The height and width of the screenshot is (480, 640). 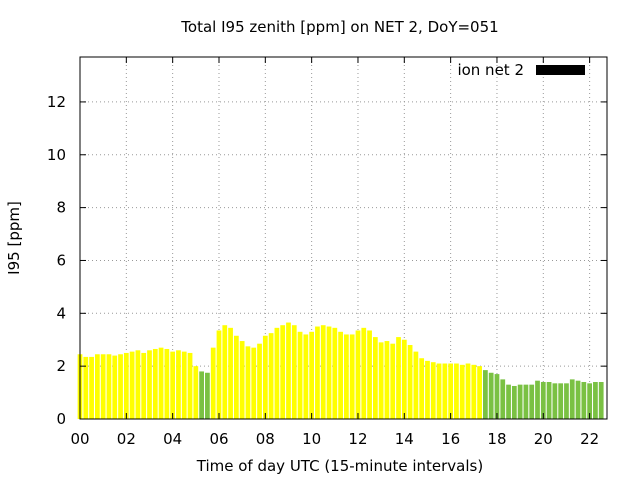 I want to click on y-tick-label: 10, so click(x=56, y=155).